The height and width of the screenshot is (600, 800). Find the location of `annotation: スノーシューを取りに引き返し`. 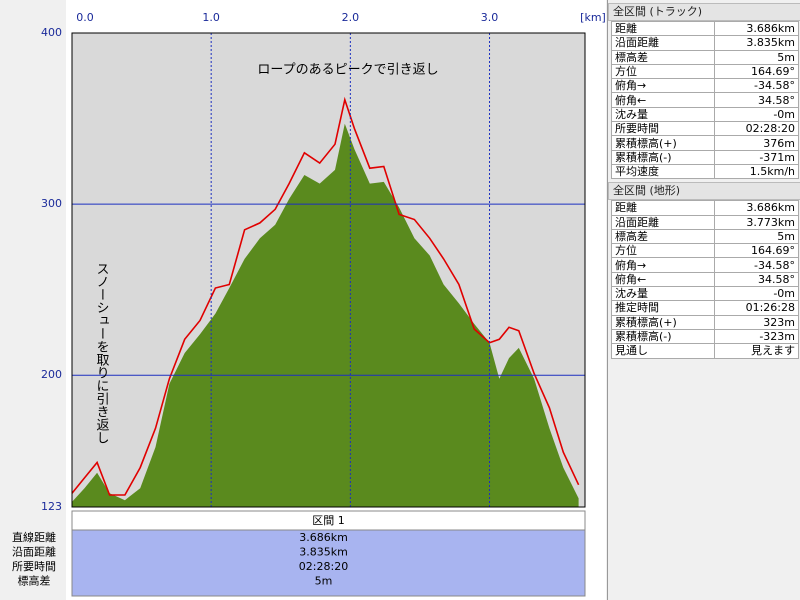

annotation: スノーシューを取りに引き返し is located at coordinates (102, 353).